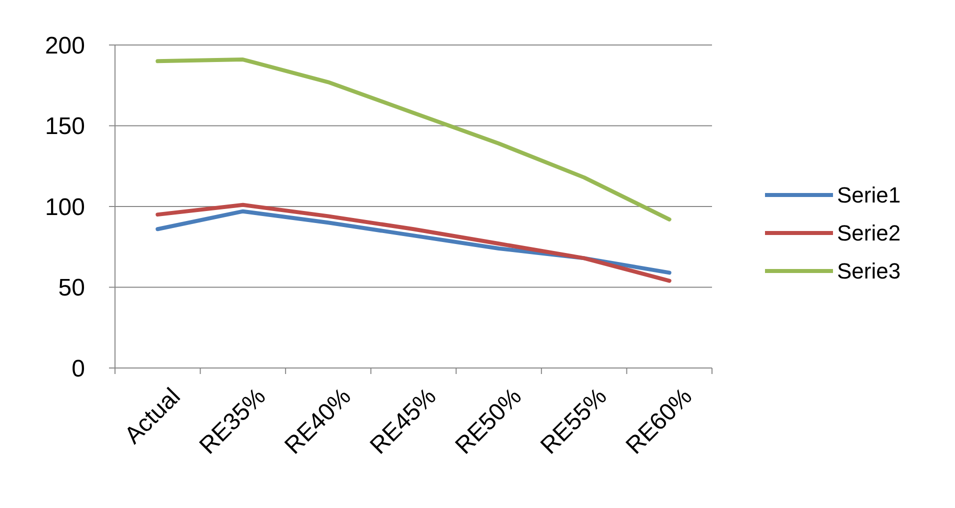 The width and height of the screenshot is (955, 508). I want to click on legend-label: Serie1, so click(869, 195).